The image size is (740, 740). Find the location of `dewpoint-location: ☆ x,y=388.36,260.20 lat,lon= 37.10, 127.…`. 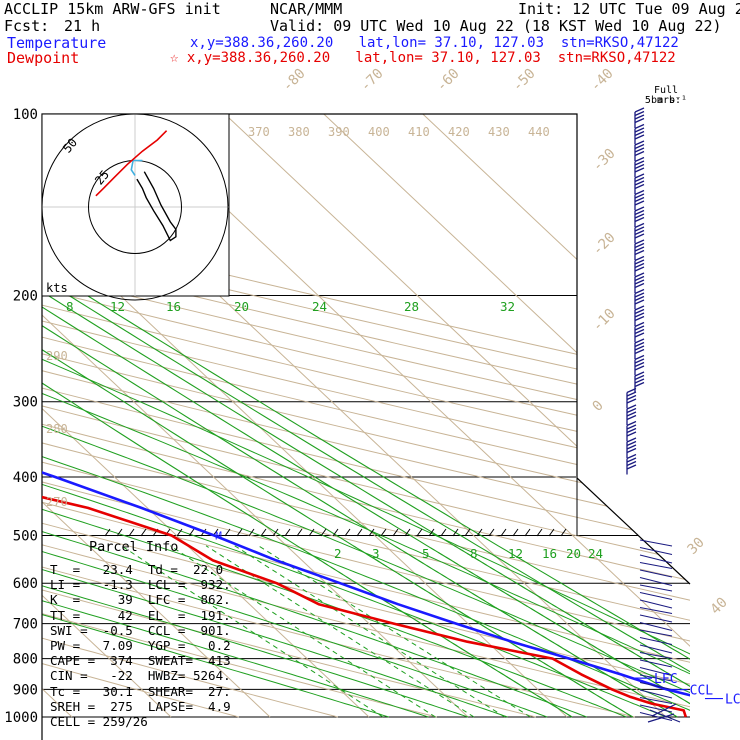

dewpoint-location: ☆ x,y=388.36,260.20 lat,lon= 37.10, 127.… is located at coordinates (423, 58).